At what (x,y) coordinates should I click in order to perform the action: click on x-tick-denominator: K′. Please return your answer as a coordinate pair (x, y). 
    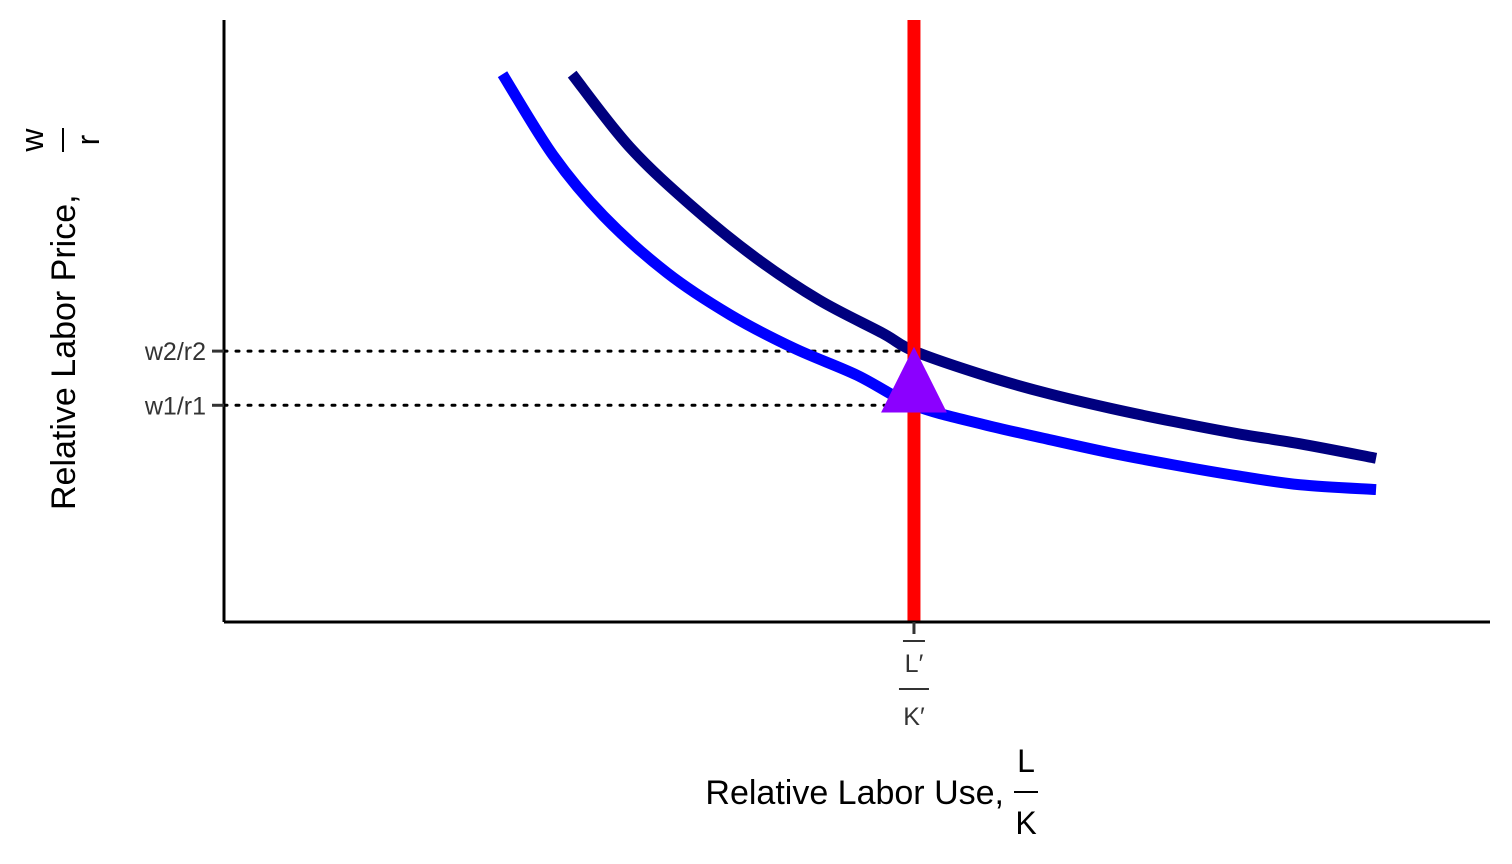
    Looking at the image, I should click on (914, 717).